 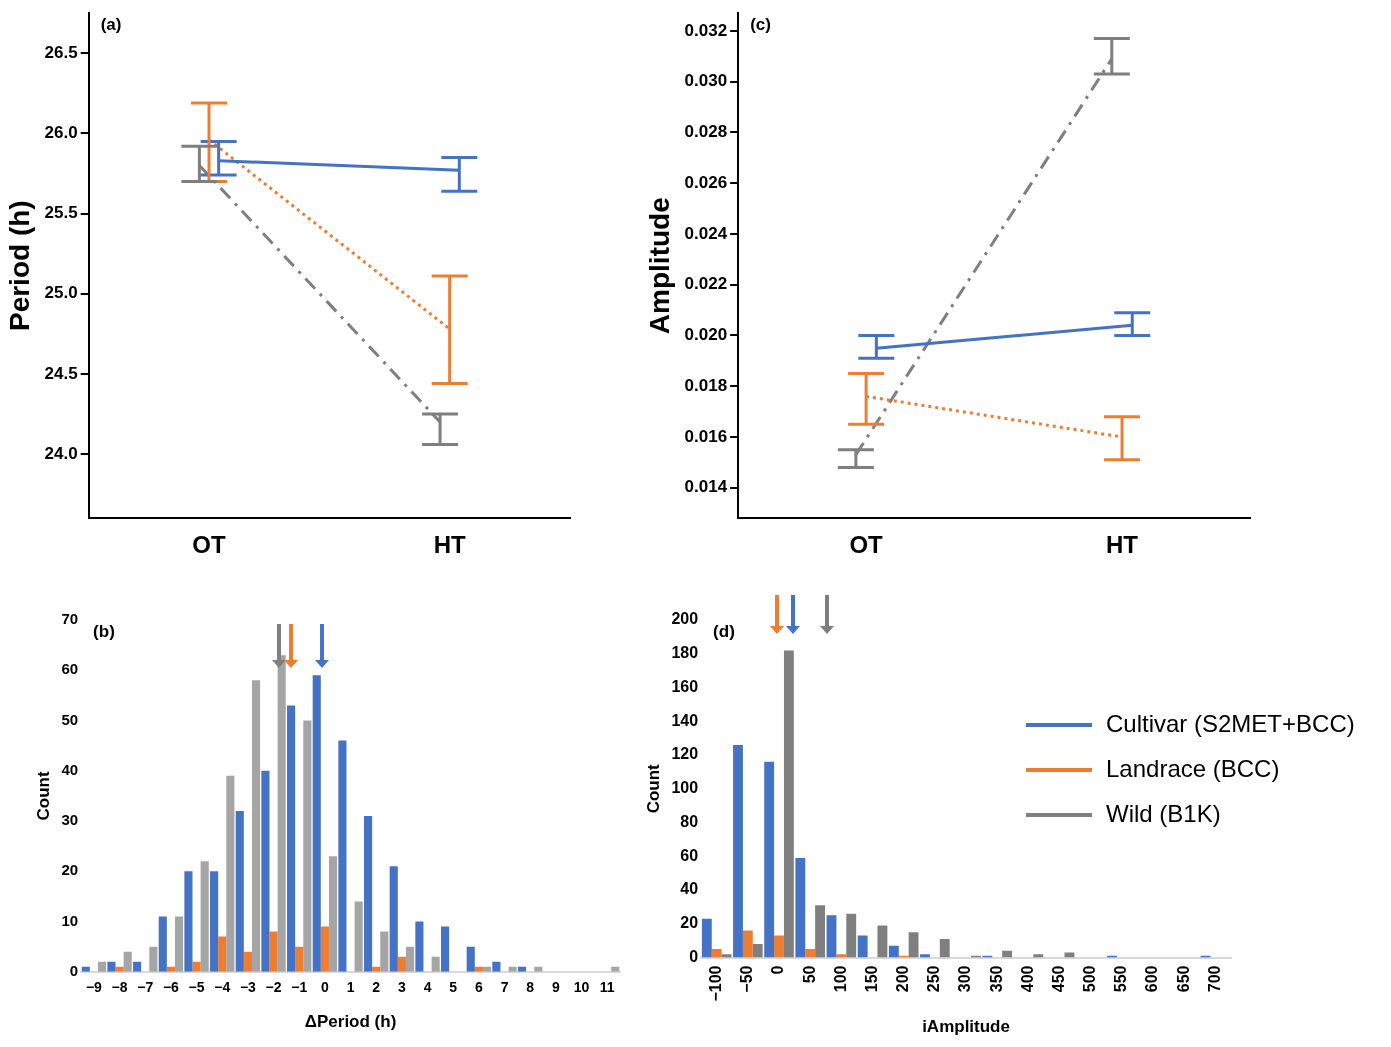 I want to click on x-axis-title: iAmplitude, so click(x=966, y=1027).